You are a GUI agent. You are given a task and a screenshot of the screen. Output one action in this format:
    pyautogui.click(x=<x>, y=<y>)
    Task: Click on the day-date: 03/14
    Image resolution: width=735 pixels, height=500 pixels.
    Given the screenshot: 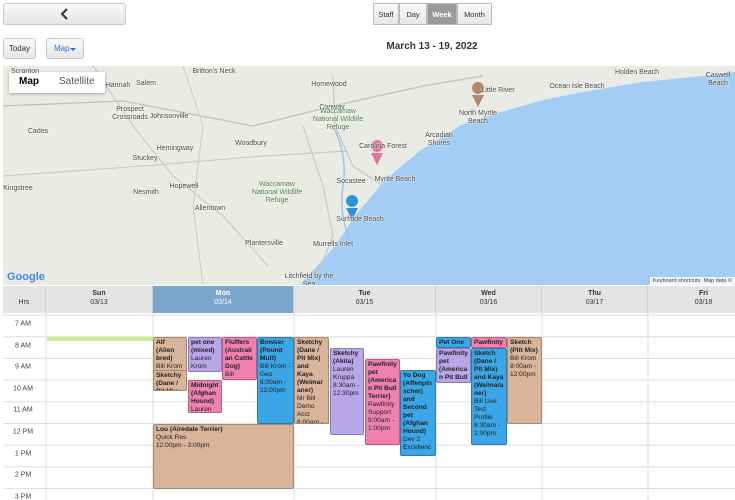 What is the action you would take?
    pyautogui.click(x=223, y=302)
    